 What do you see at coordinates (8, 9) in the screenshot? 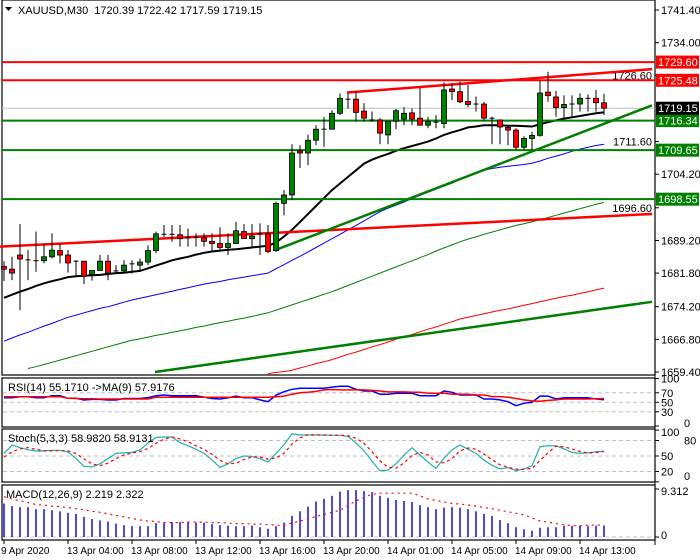
I see `triangle-down-icon` at bounding box center [8, 9].